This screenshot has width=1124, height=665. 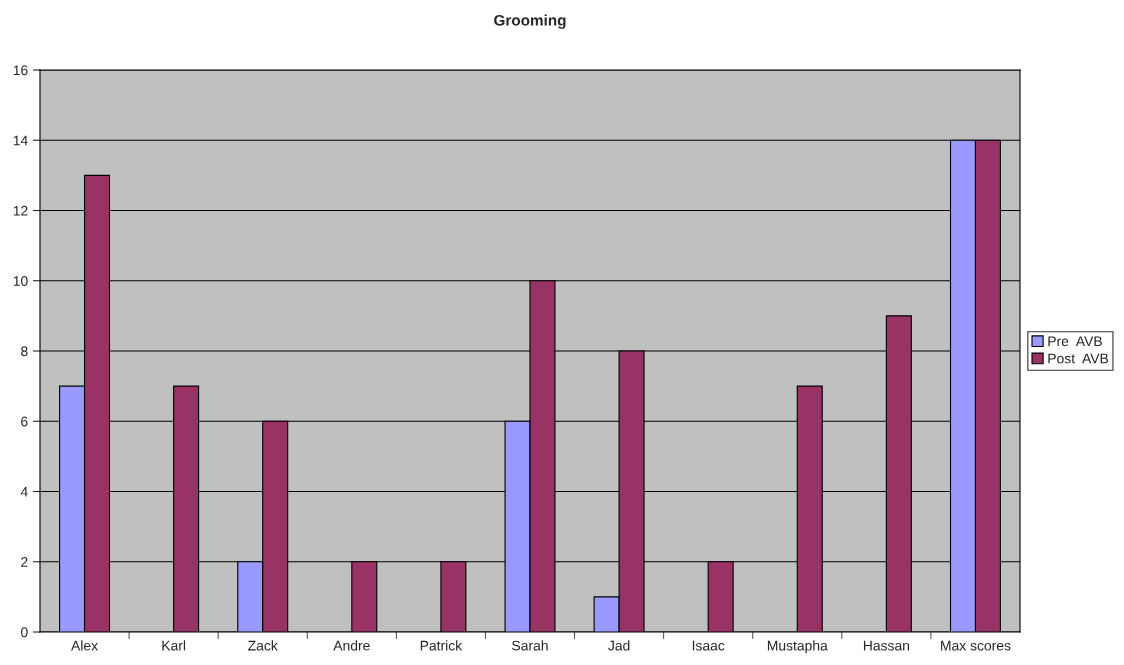 What do you see at coordinates (351, 645) in the screenshot?
I see `x-tick-label: Andre` at bounding box center [351, 645].